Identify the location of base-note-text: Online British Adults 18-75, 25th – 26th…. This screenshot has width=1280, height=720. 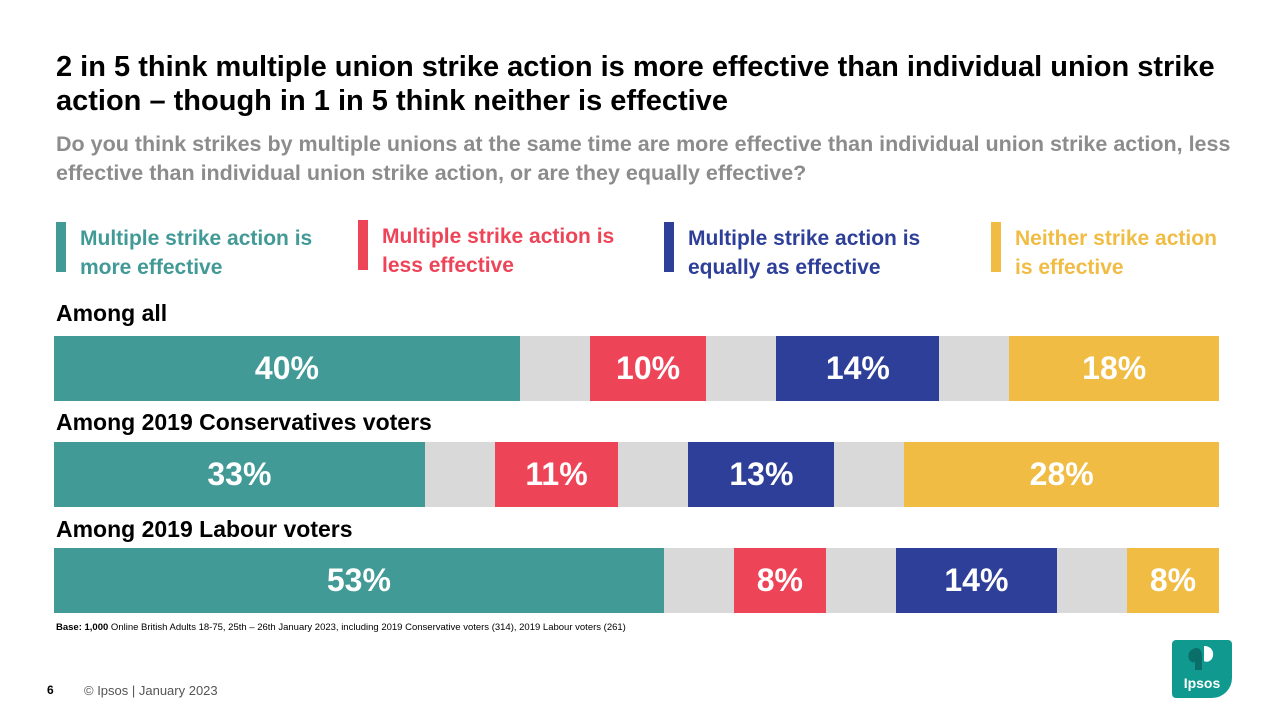
(367, 627).